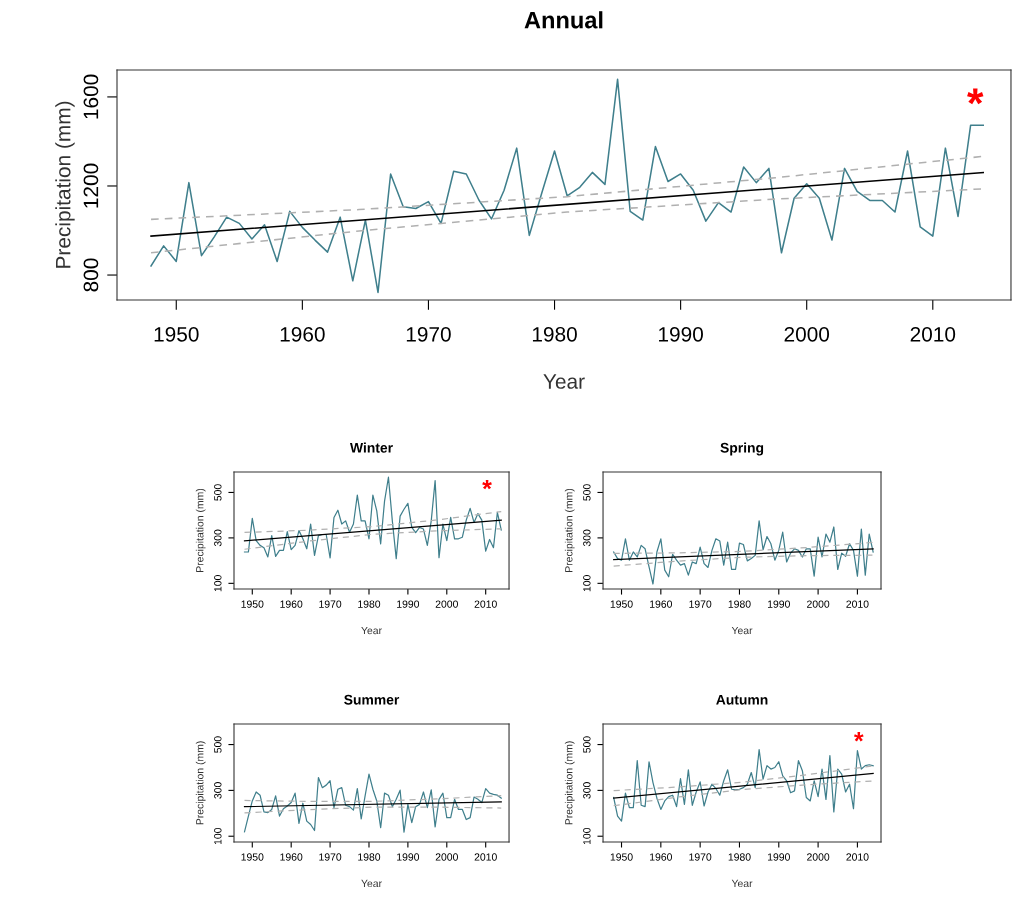 This screenshot has width=1013, height=903. I want to click on y-tick-label: 800, so click(91, 275).